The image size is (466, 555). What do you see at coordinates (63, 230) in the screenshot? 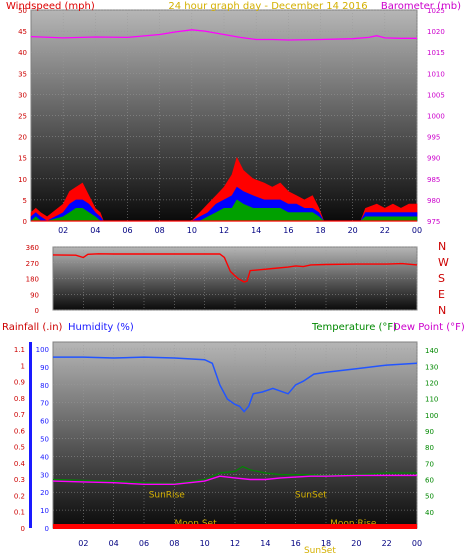
I see `wind-x-tick: 02` at bounding box center [63, 230].